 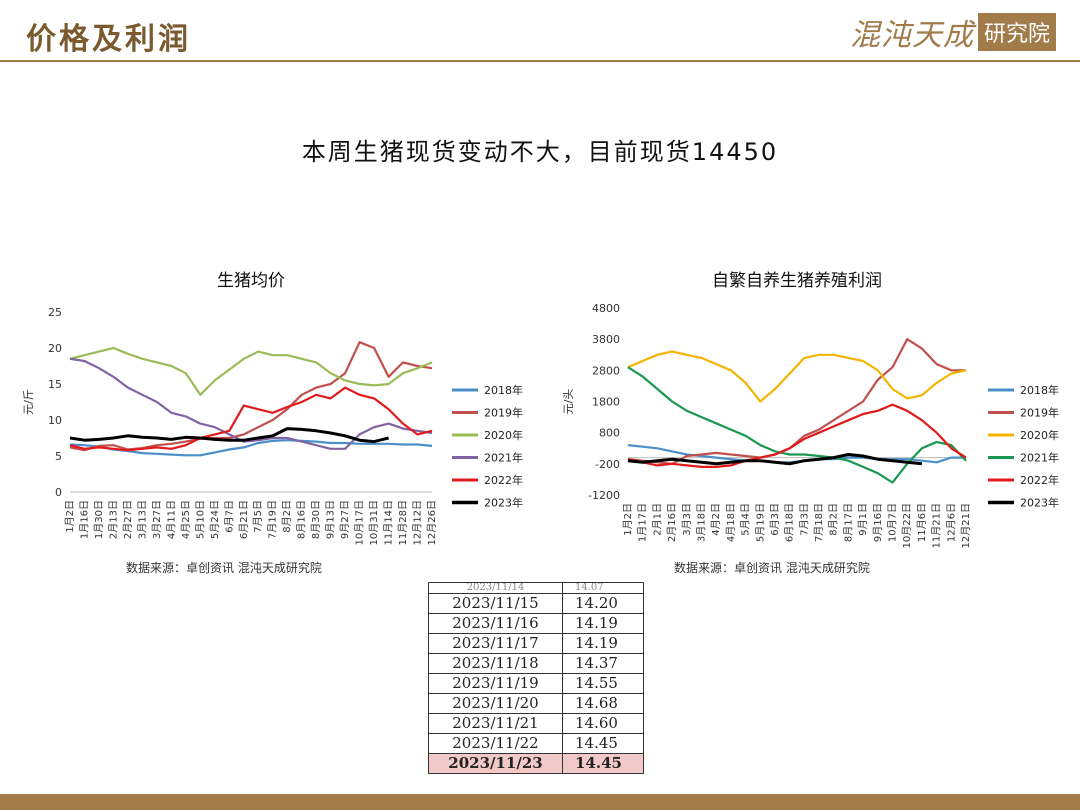 What do you see at coordinates (607, 464) in the screenshot?
I see `y-tick-label: -200` at bounding box center [607, 464].